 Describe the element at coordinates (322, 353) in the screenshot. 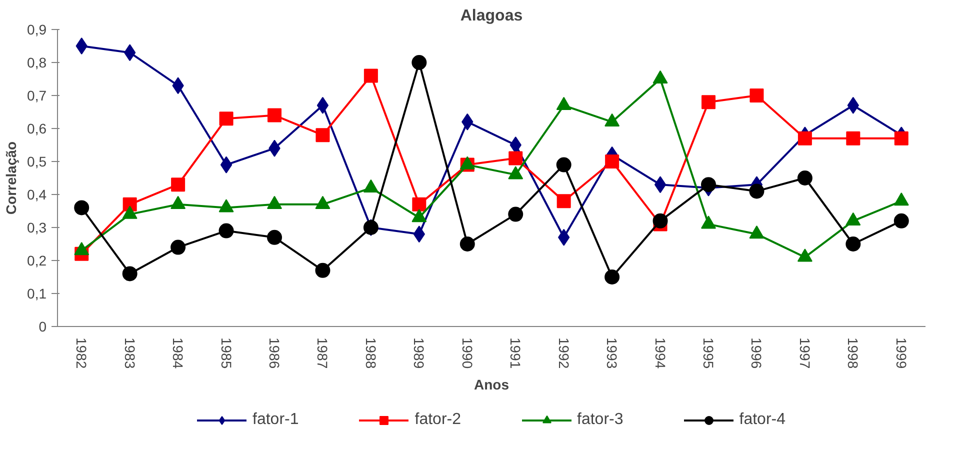

I see `x-tick-label: 1987` at that location.